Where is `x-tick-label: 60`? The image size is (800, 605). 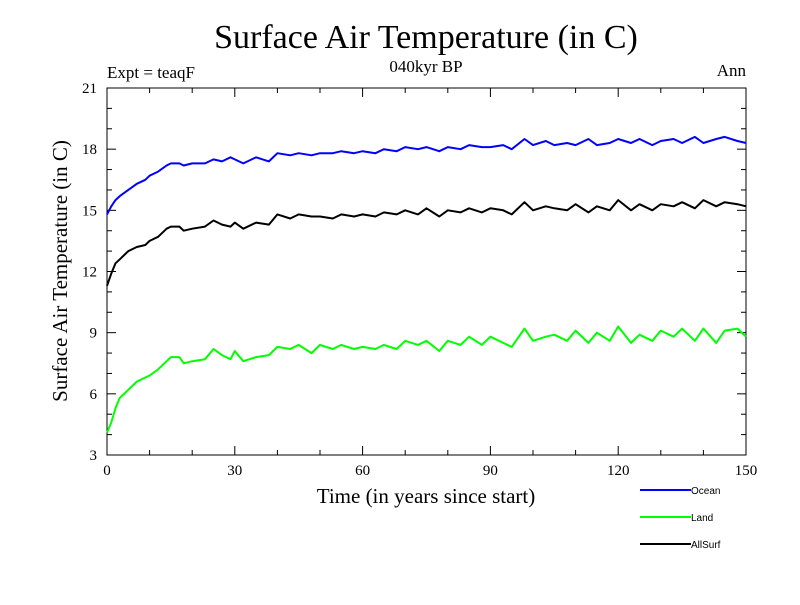 x-tick-label: 60 is located at coordinates (362, 471).